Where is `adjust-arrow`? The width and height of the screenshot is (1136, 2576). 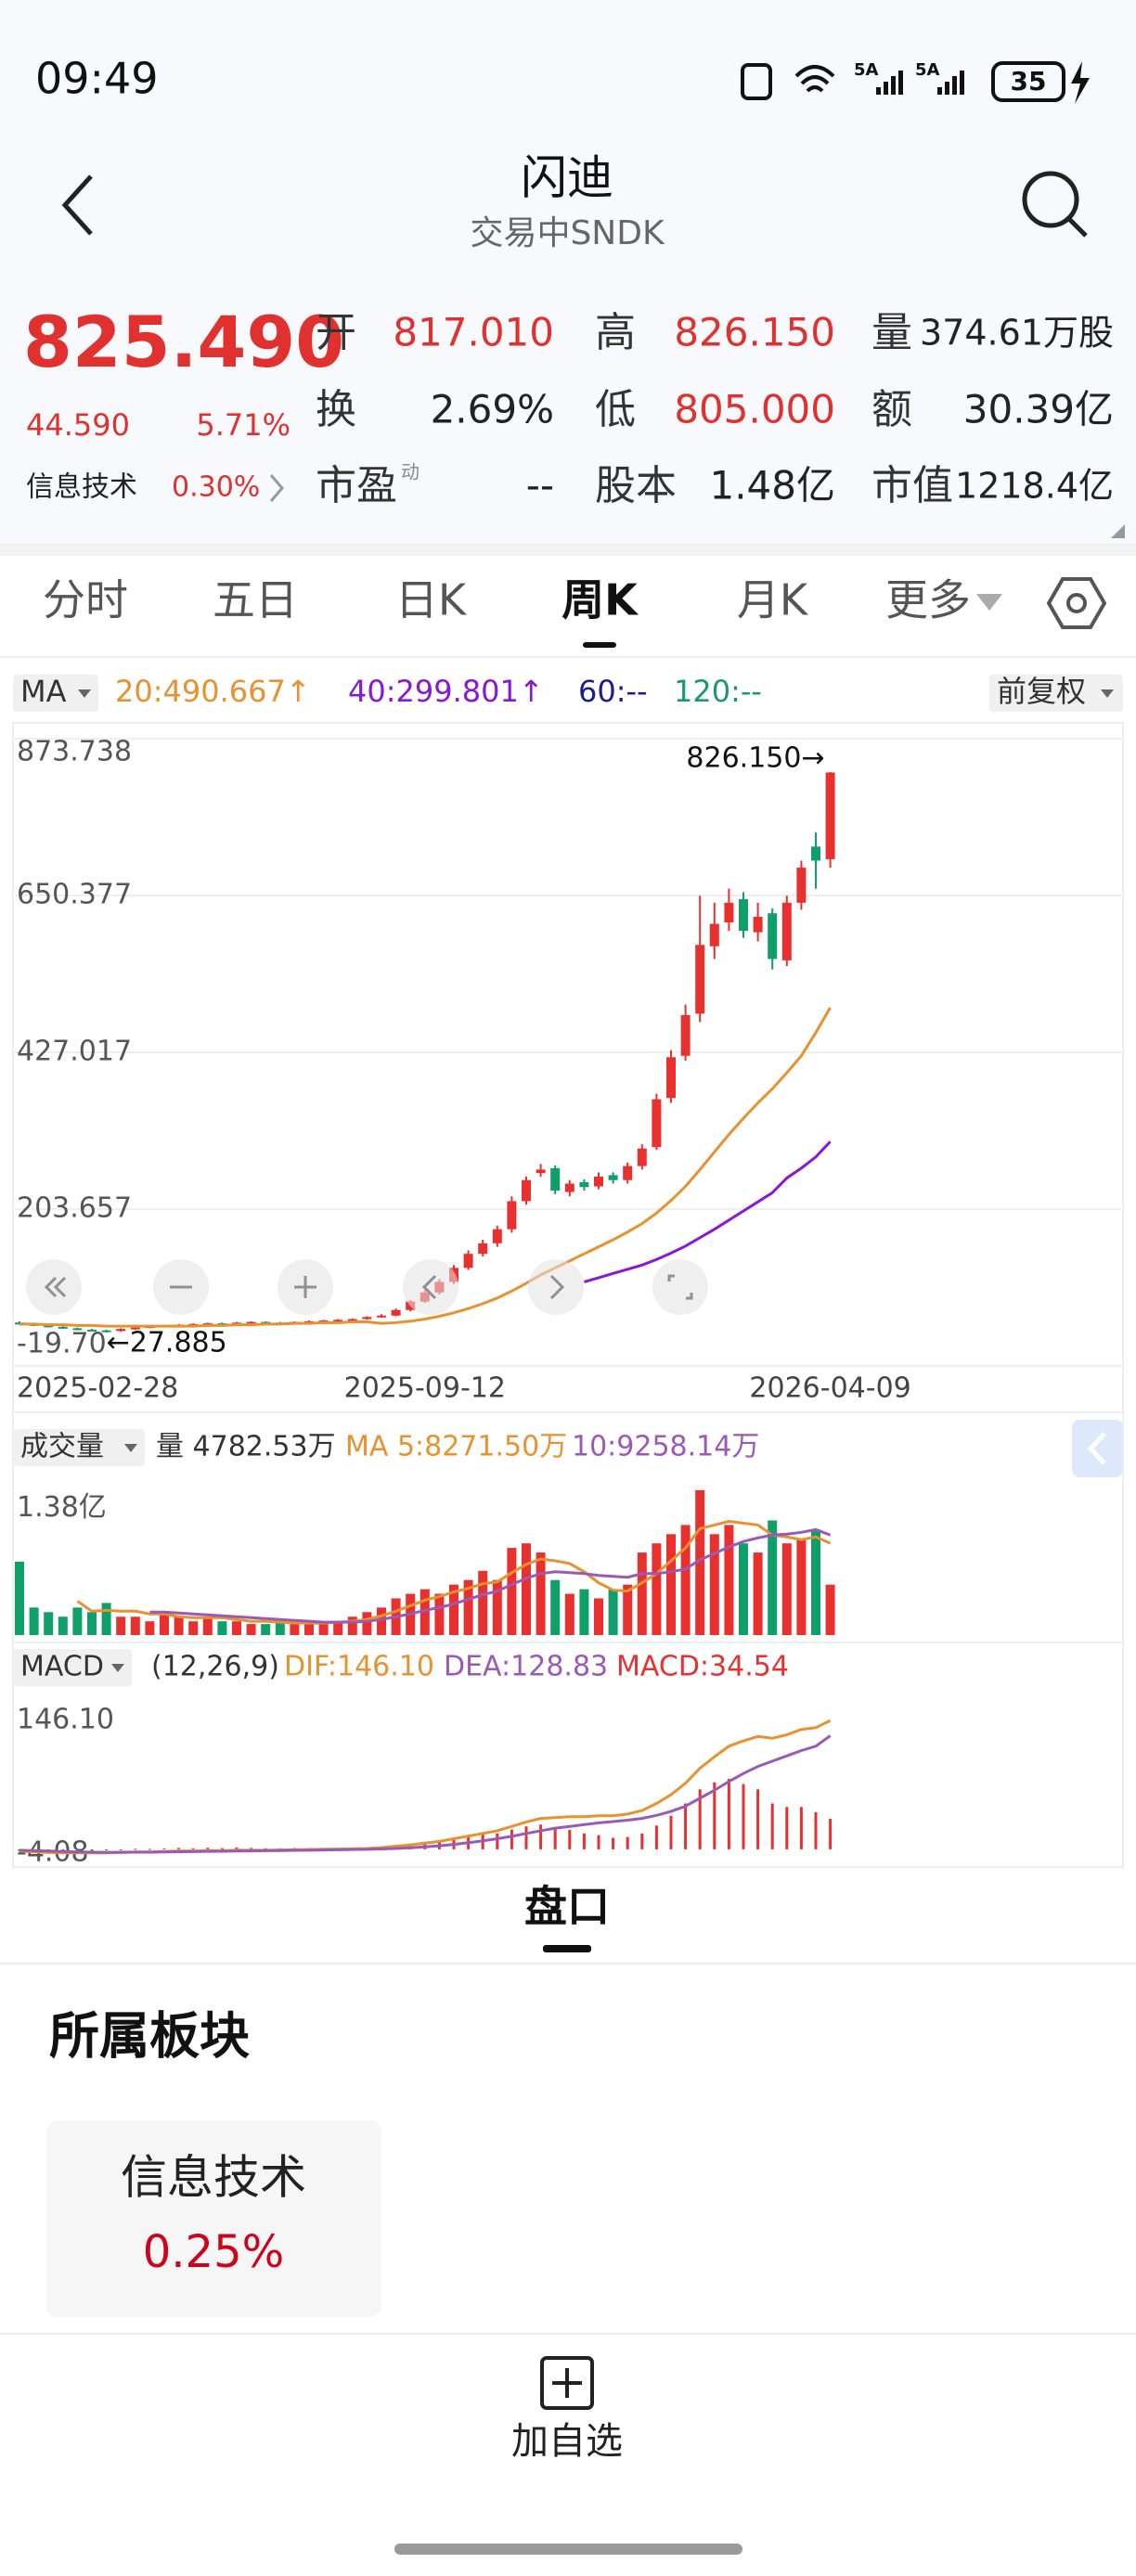
adjust-arrow is located at coordinates (1107, 693).